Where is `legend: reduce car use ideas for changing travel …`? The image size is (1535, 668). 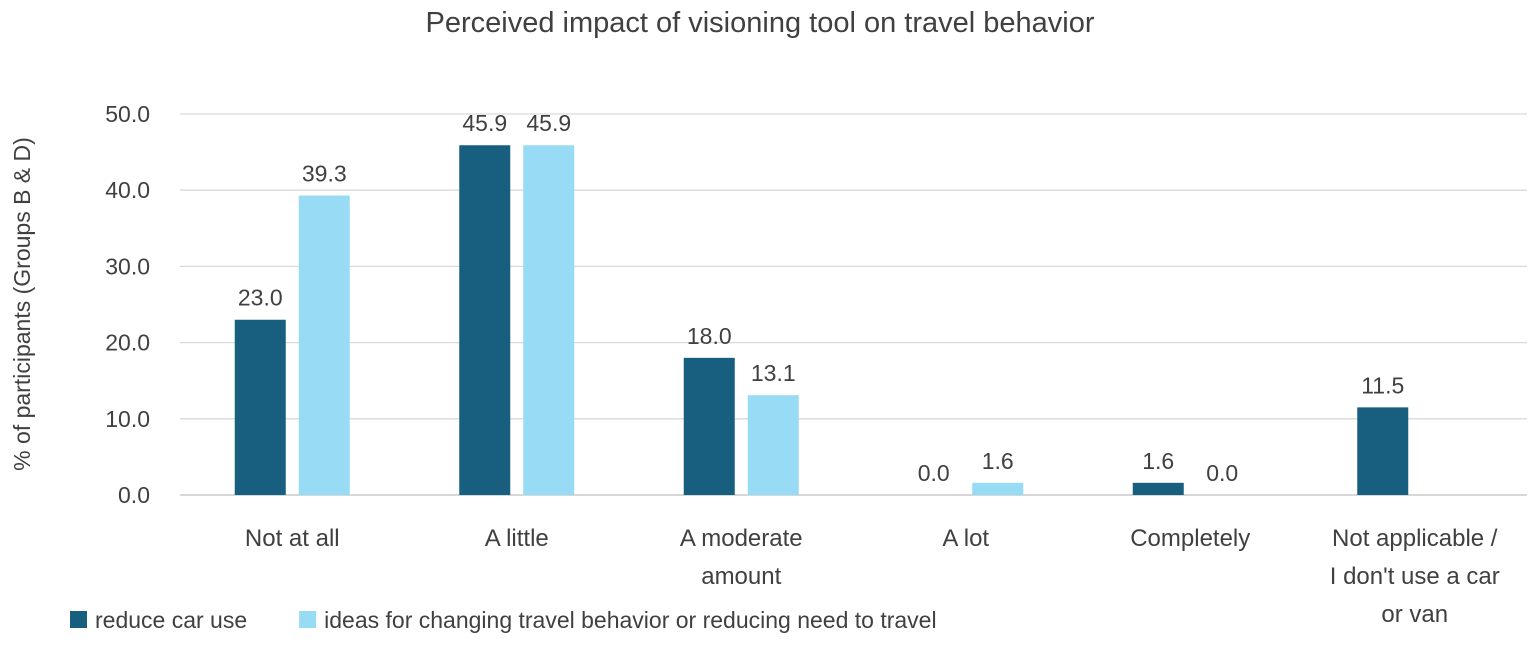
legend: reduce car use ideas for changing travel … is located at coordinates (503, 620).